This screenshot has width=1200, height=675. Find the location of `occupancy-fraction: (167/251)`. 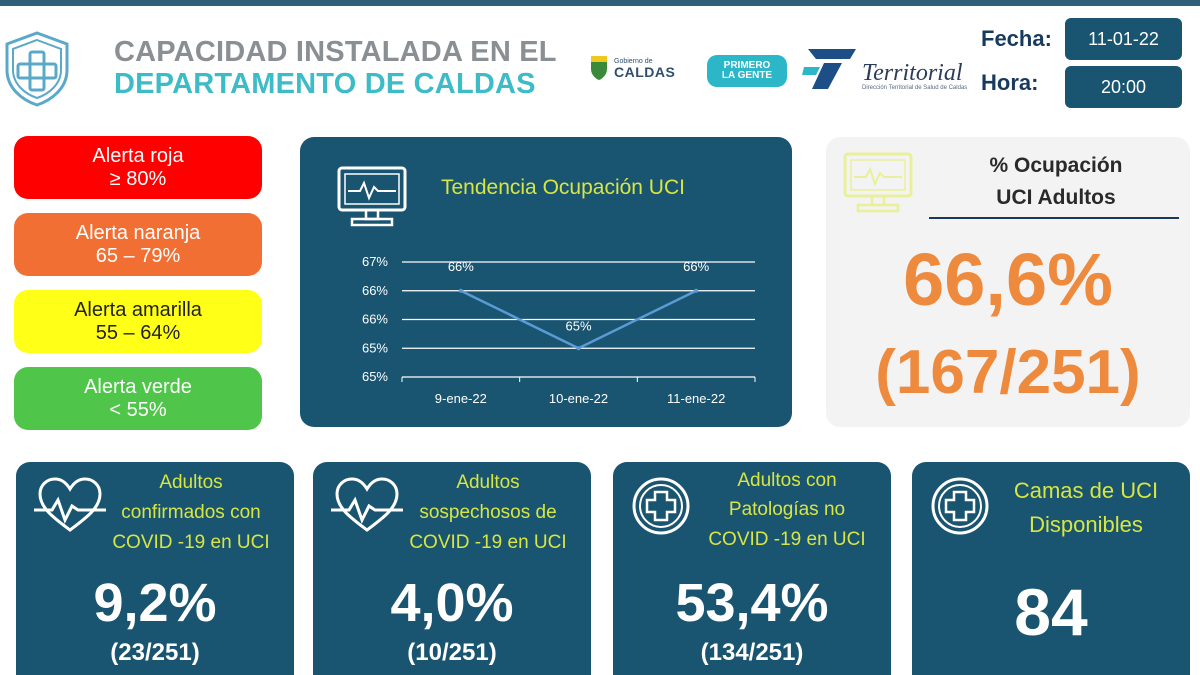

occupancy-fraction: (167/251) is located at coordinates (1008, 372).